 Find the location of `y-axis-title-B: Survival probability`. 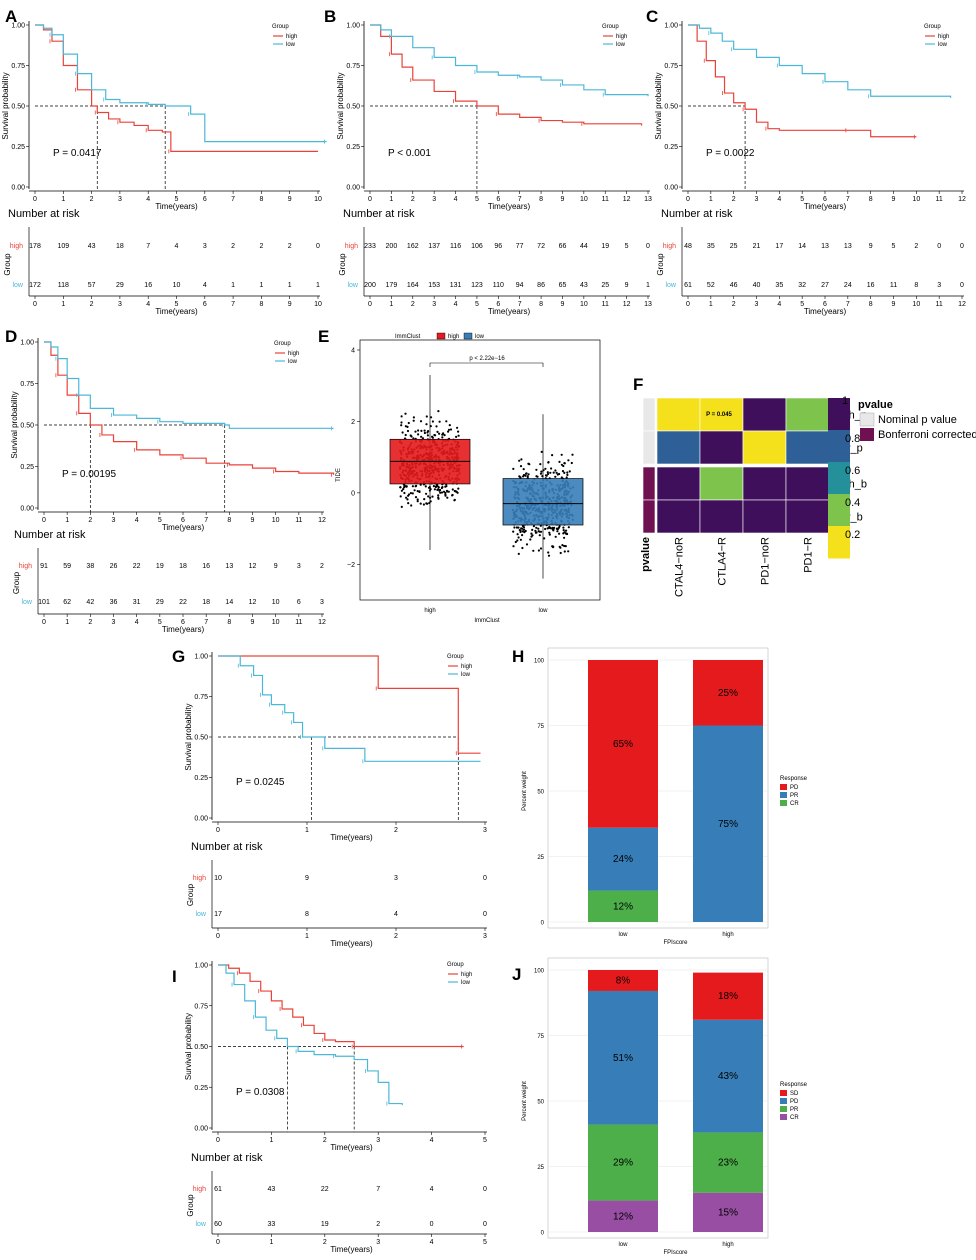

y-axis-title-B: Survival probability is located at coordinates (340, 105).